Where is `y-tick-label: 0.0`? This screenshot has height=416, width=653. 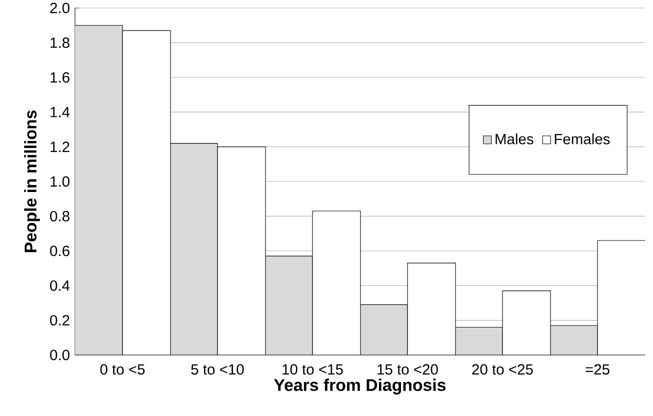
y-tick-label: 0.0 is located at coordinates (60, 355).